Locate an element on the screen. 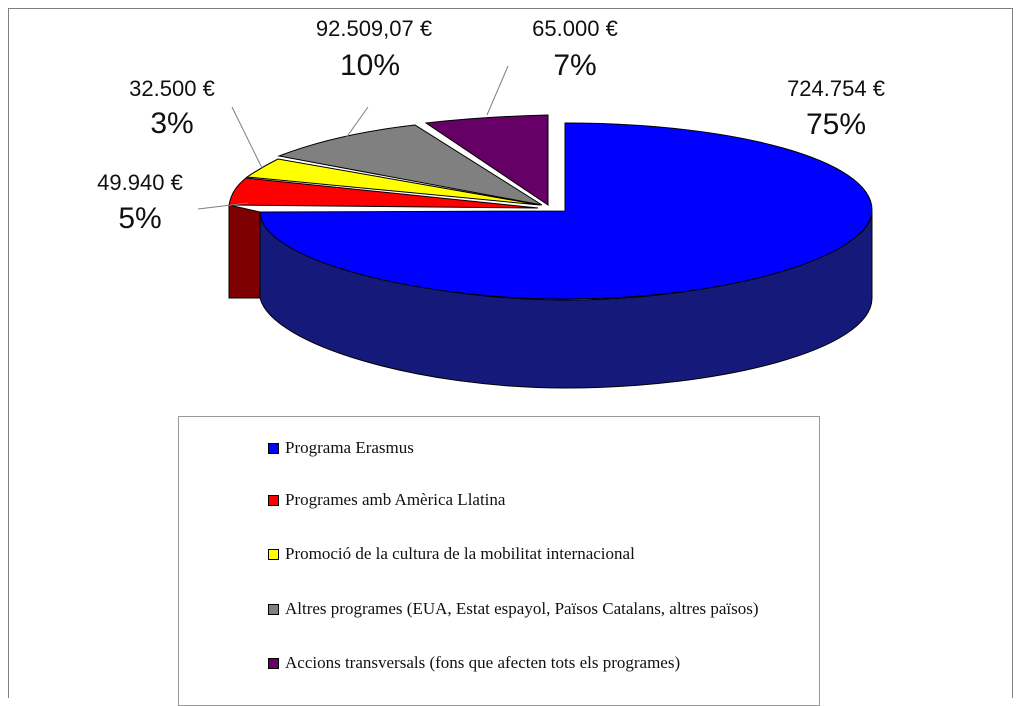 This screenshot has height=706, width=1021. pie-slice-altres is located at coordinates (410, 165).